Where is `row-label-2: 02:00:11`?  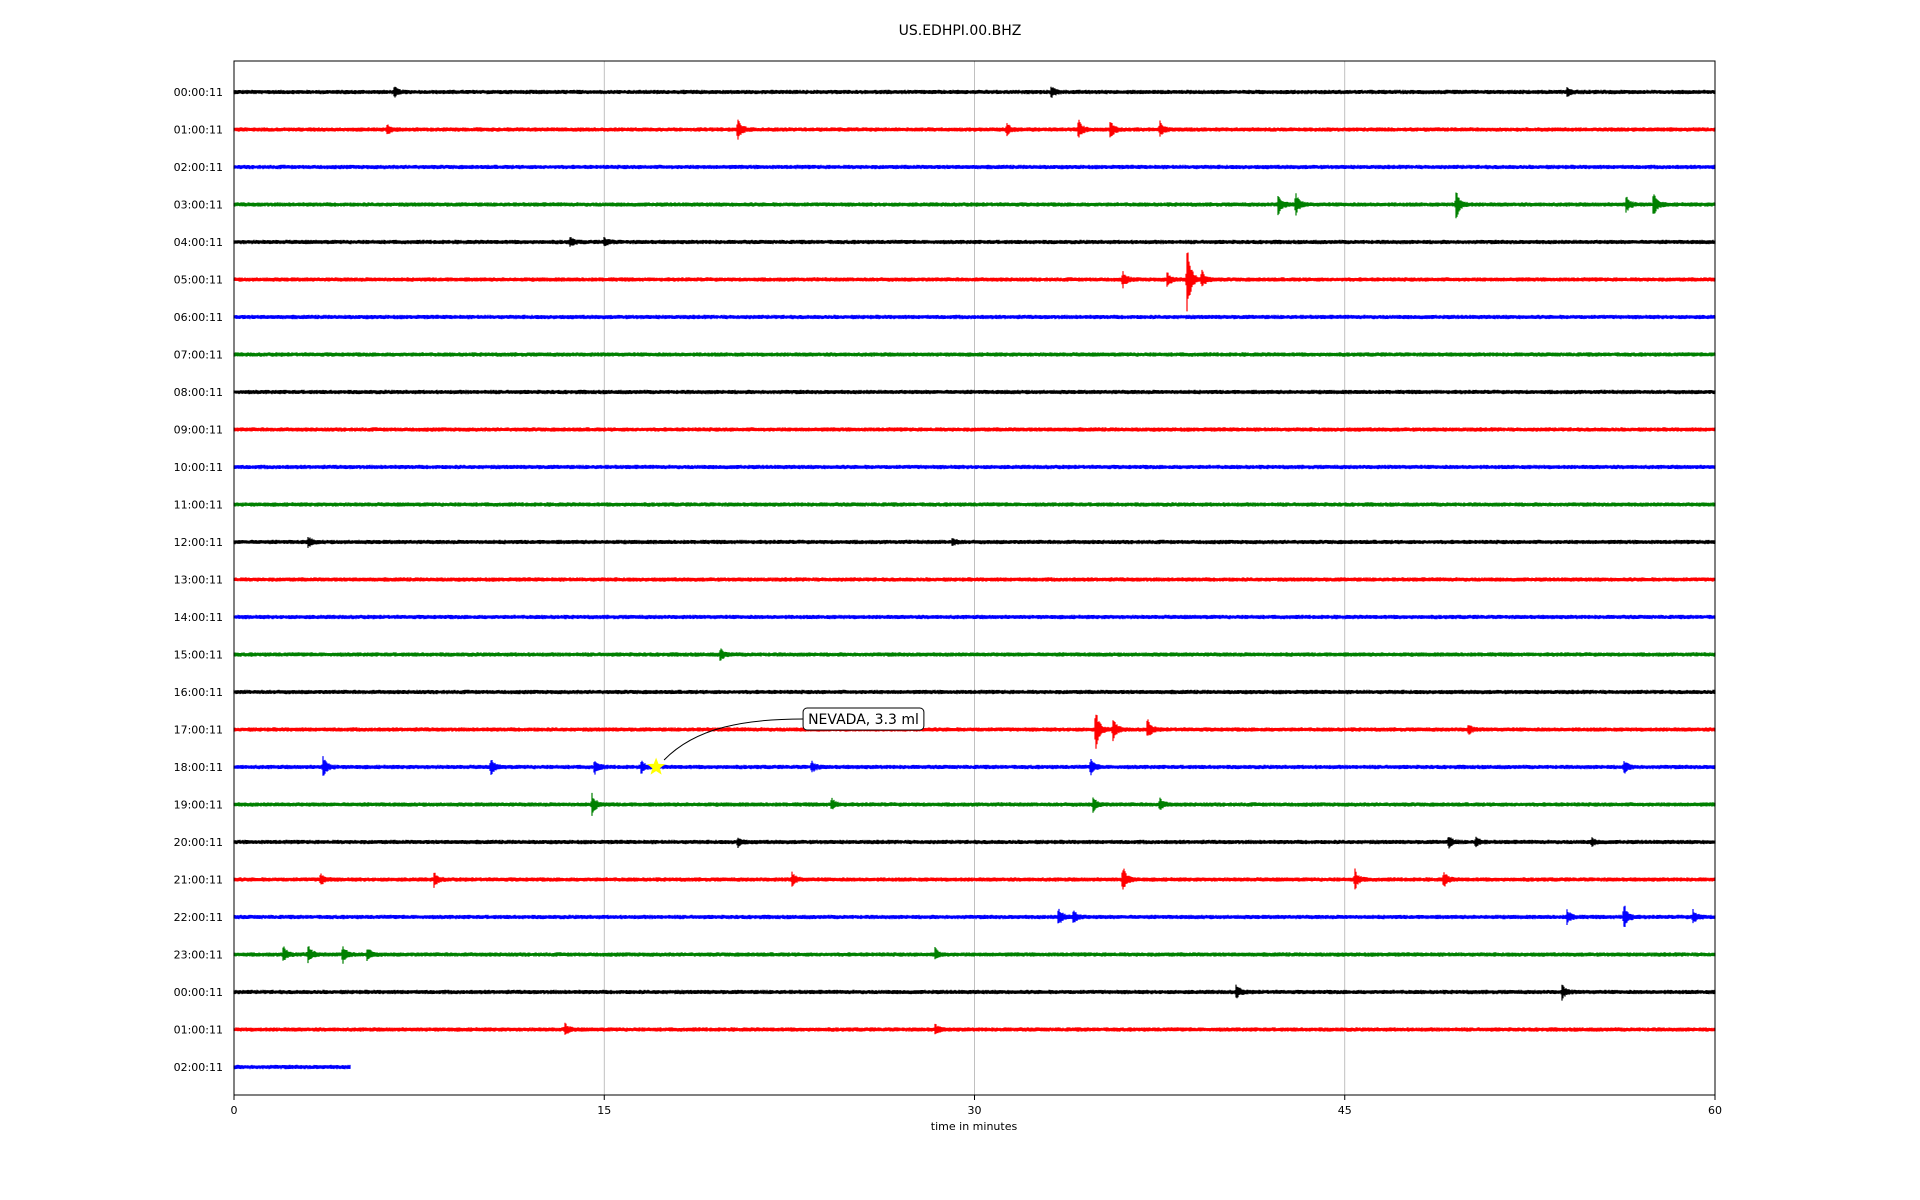
row-label-2: 02:00:11 is located at coordinates (198, 167).